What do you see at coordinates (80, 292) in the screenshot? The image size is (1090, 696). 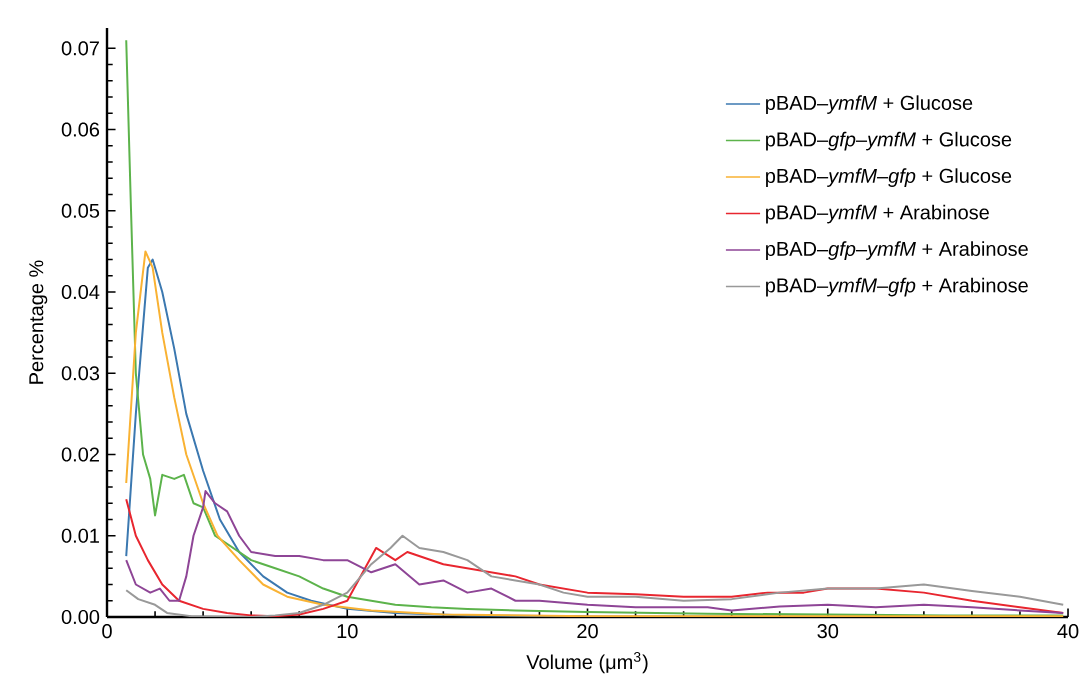 I see `y-tick-label: 0.04` at bounding box center [80, 292].